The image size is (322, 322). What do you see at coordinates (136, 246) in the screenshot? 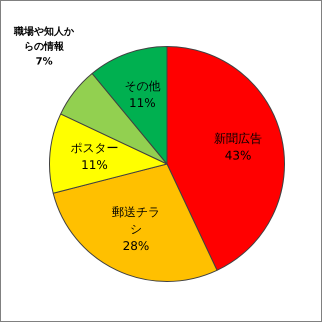
I see `data-label: 28%` at bounding box center [136, 246].